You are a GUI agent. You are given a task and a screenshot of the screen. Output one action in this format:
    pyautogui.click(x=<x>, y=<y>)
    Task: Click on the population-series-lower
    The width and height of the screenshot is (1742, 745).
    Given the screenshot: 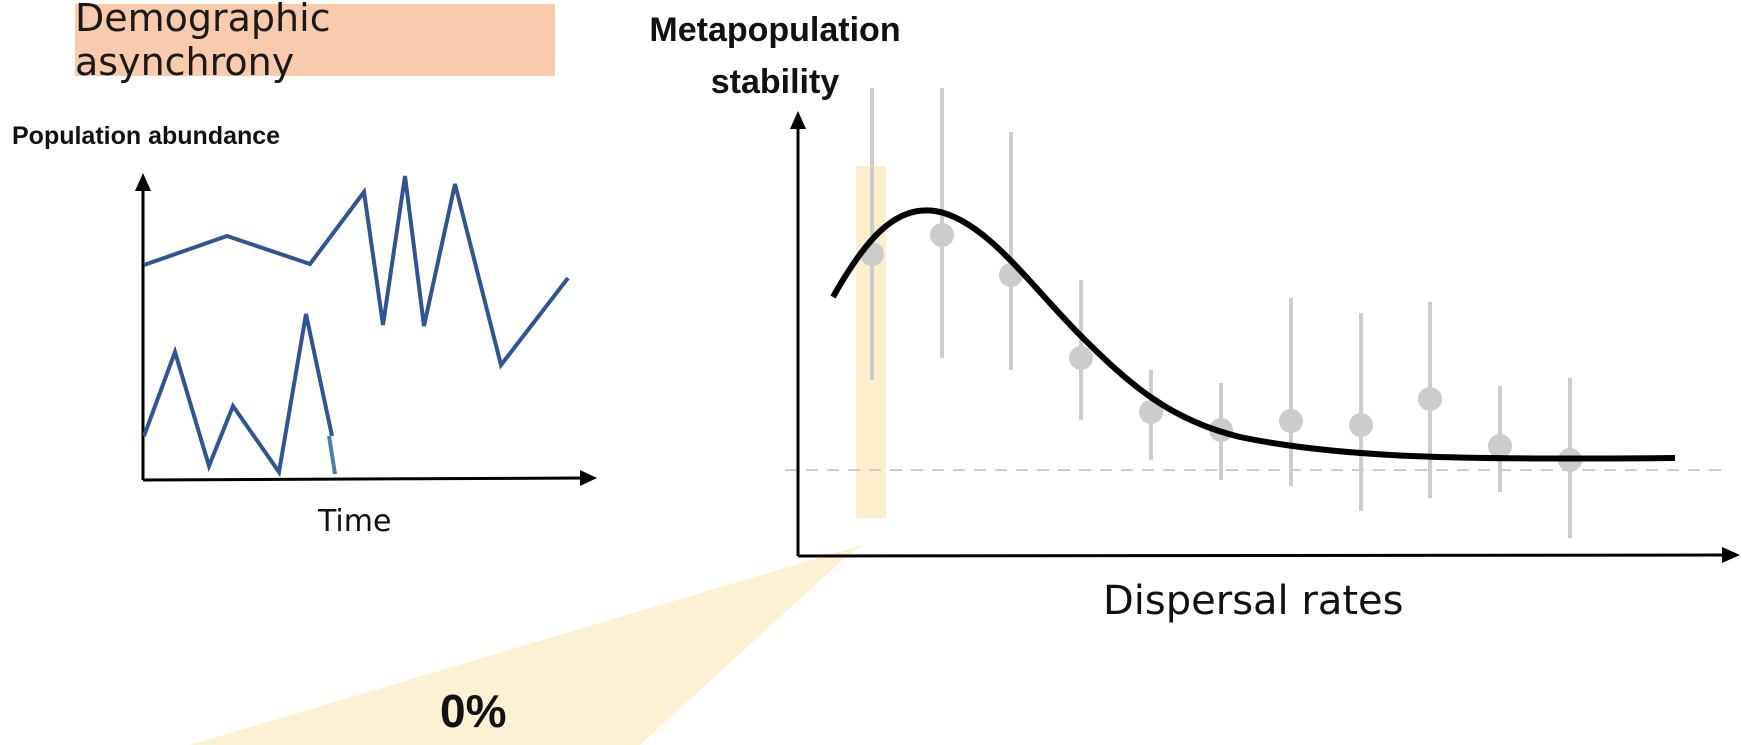 What is the action you would take?
    pyautogui.click(x=238, y=395)
    